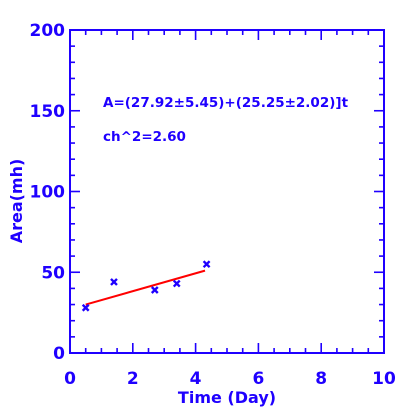 The height and width of the screenshot is (409, 409). I want to click on x-tick-label: 4, so click(196, 379).